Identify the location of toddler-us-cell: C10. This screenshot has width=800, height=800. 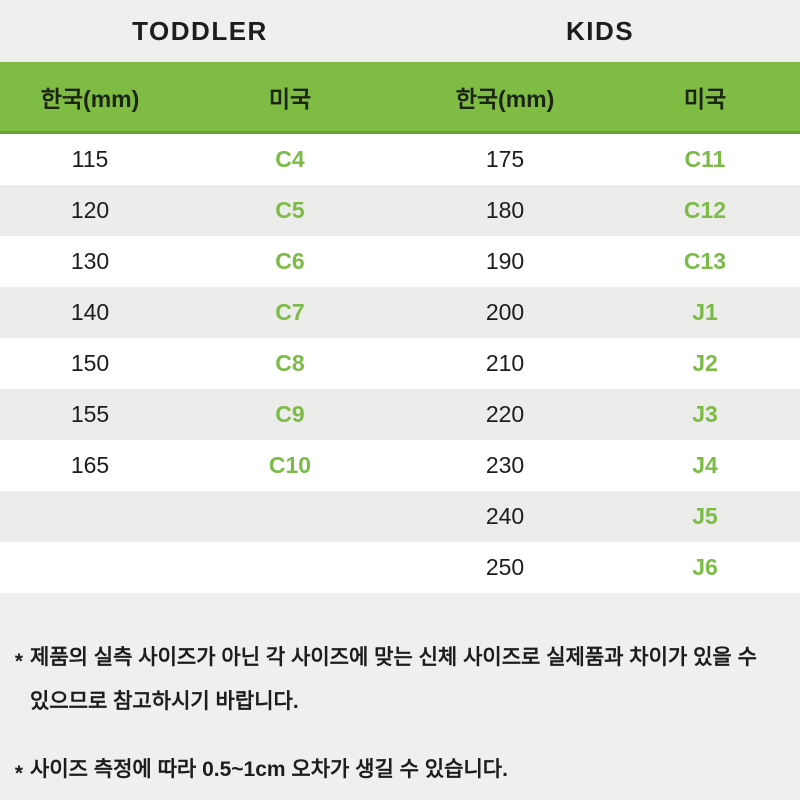
(290, 465).